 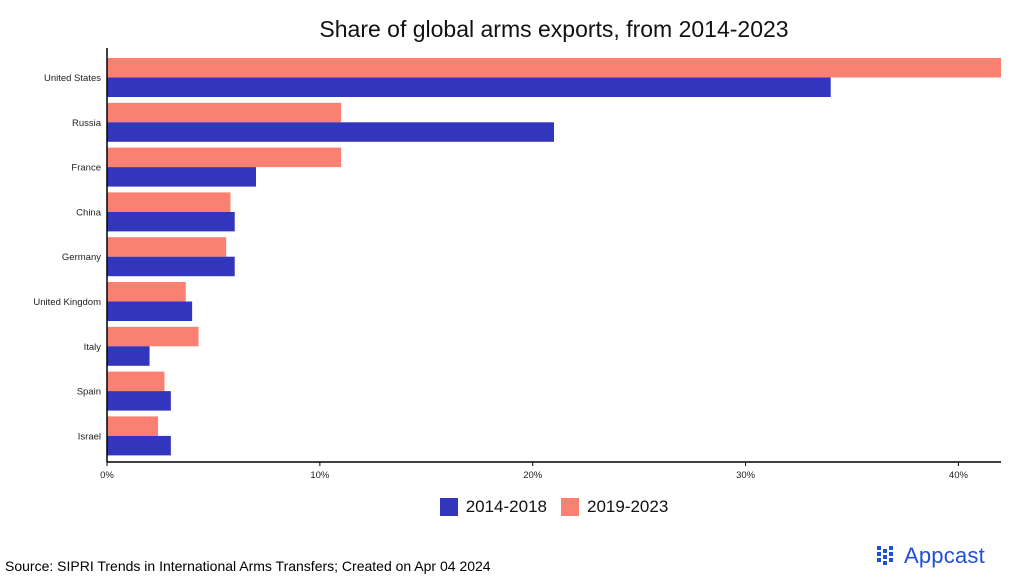 What do you see at coordinates (93, 347) in the screenshot?
I see `y-tick-label: Italy` at bounding box center [93, 347].